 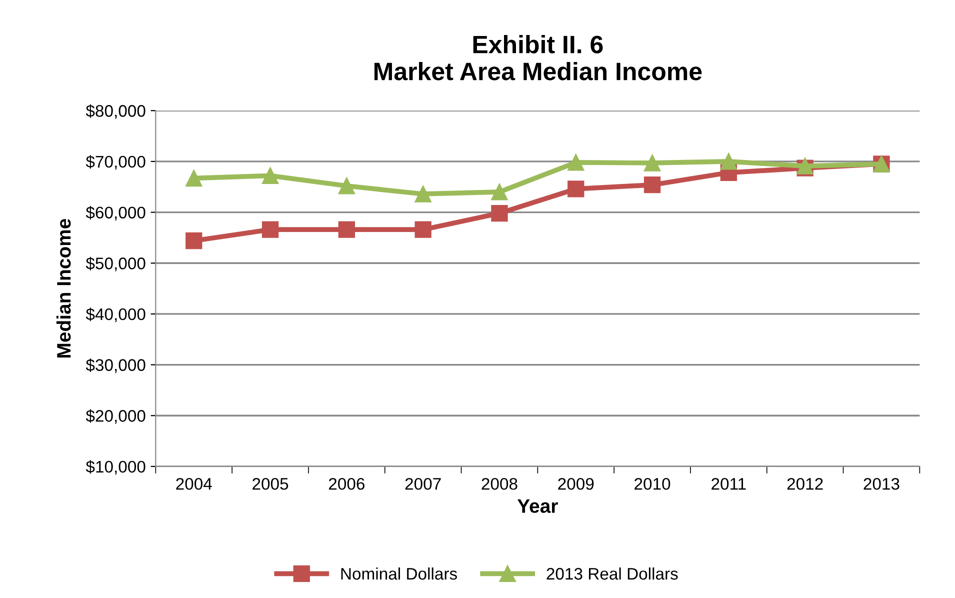 I want to click on y-tick-label: $50,000, so click(x=116, y=264).